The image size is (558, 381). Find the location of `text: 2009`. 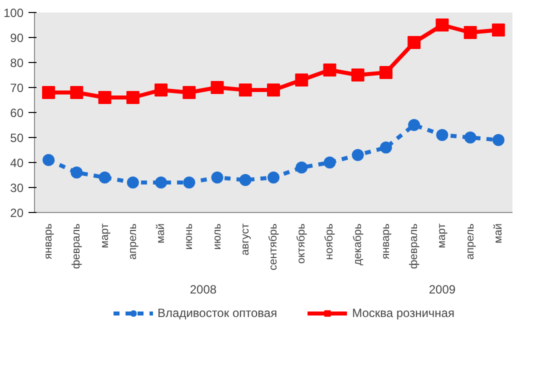

text: 2009 is located at coordinates (442, 289).